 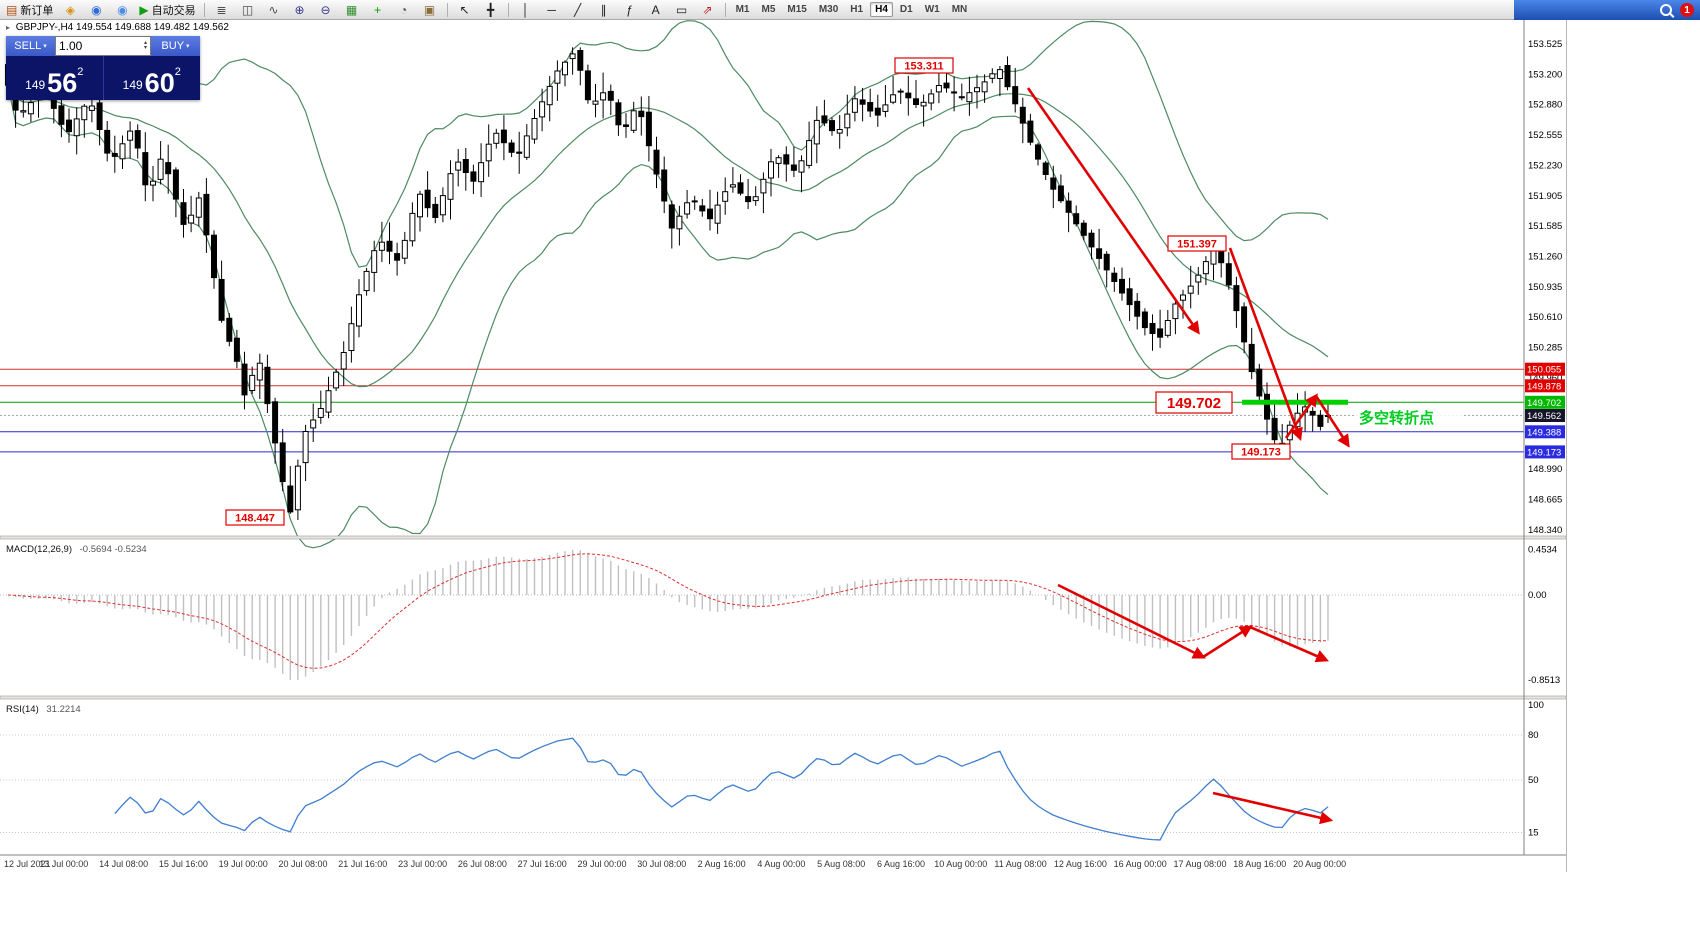 What do you see at coordinates (682, 10) in the screenshot?
I see `label-icon: ▭` at bounding box center [682, 10].